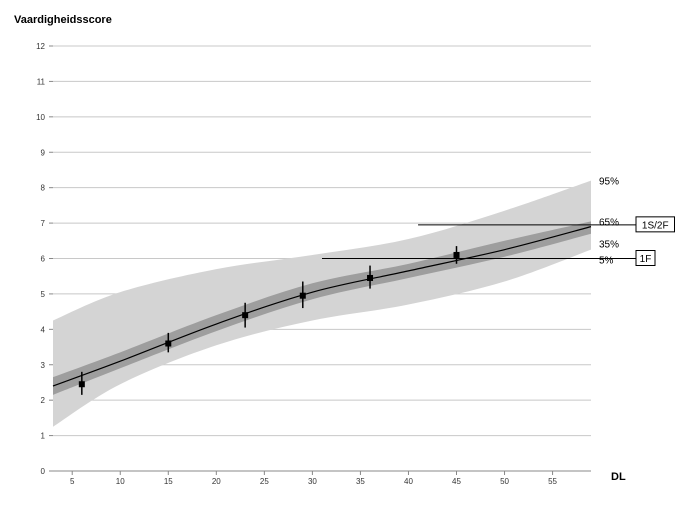 The height and width of the screenshot is (513, 690). I want to click on band-lower-label: 5%, so click(606, 261).